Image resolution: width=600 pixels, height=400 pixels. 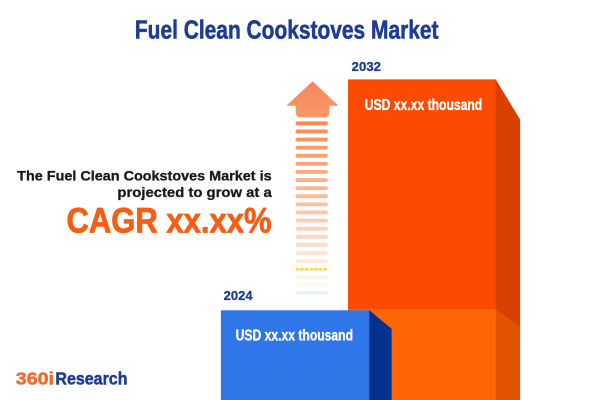 I want to click on svg-text: Fuel Clean Cookstoves Market, so click(x=287, y=30).